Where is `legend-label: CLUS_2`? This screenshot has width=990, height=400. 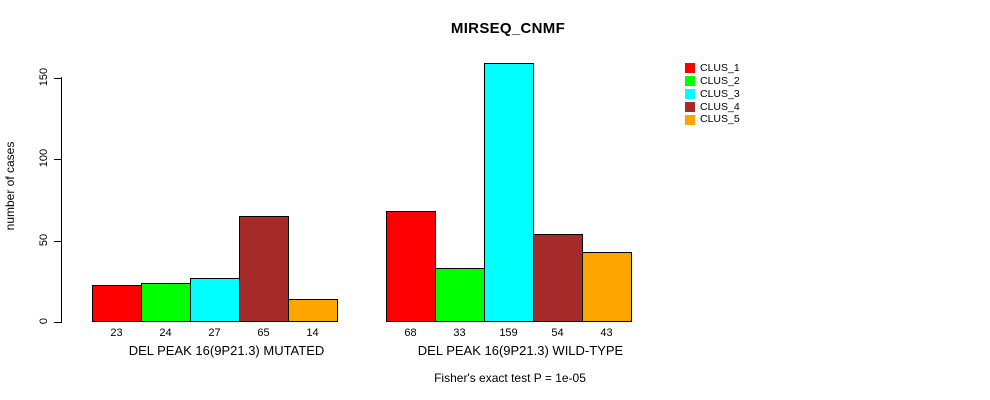 legend-label: CLUS_2 is located at coordinates (720, 80).